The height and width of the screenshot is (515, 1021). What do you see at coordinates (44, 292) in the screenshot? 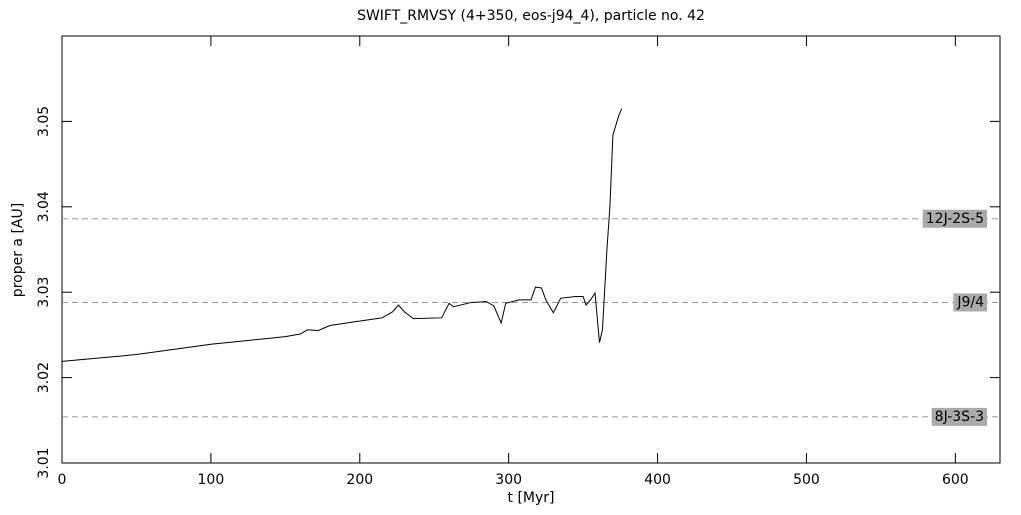
I see `y-tick-label: 3.03` at bounding box center [44, 292].